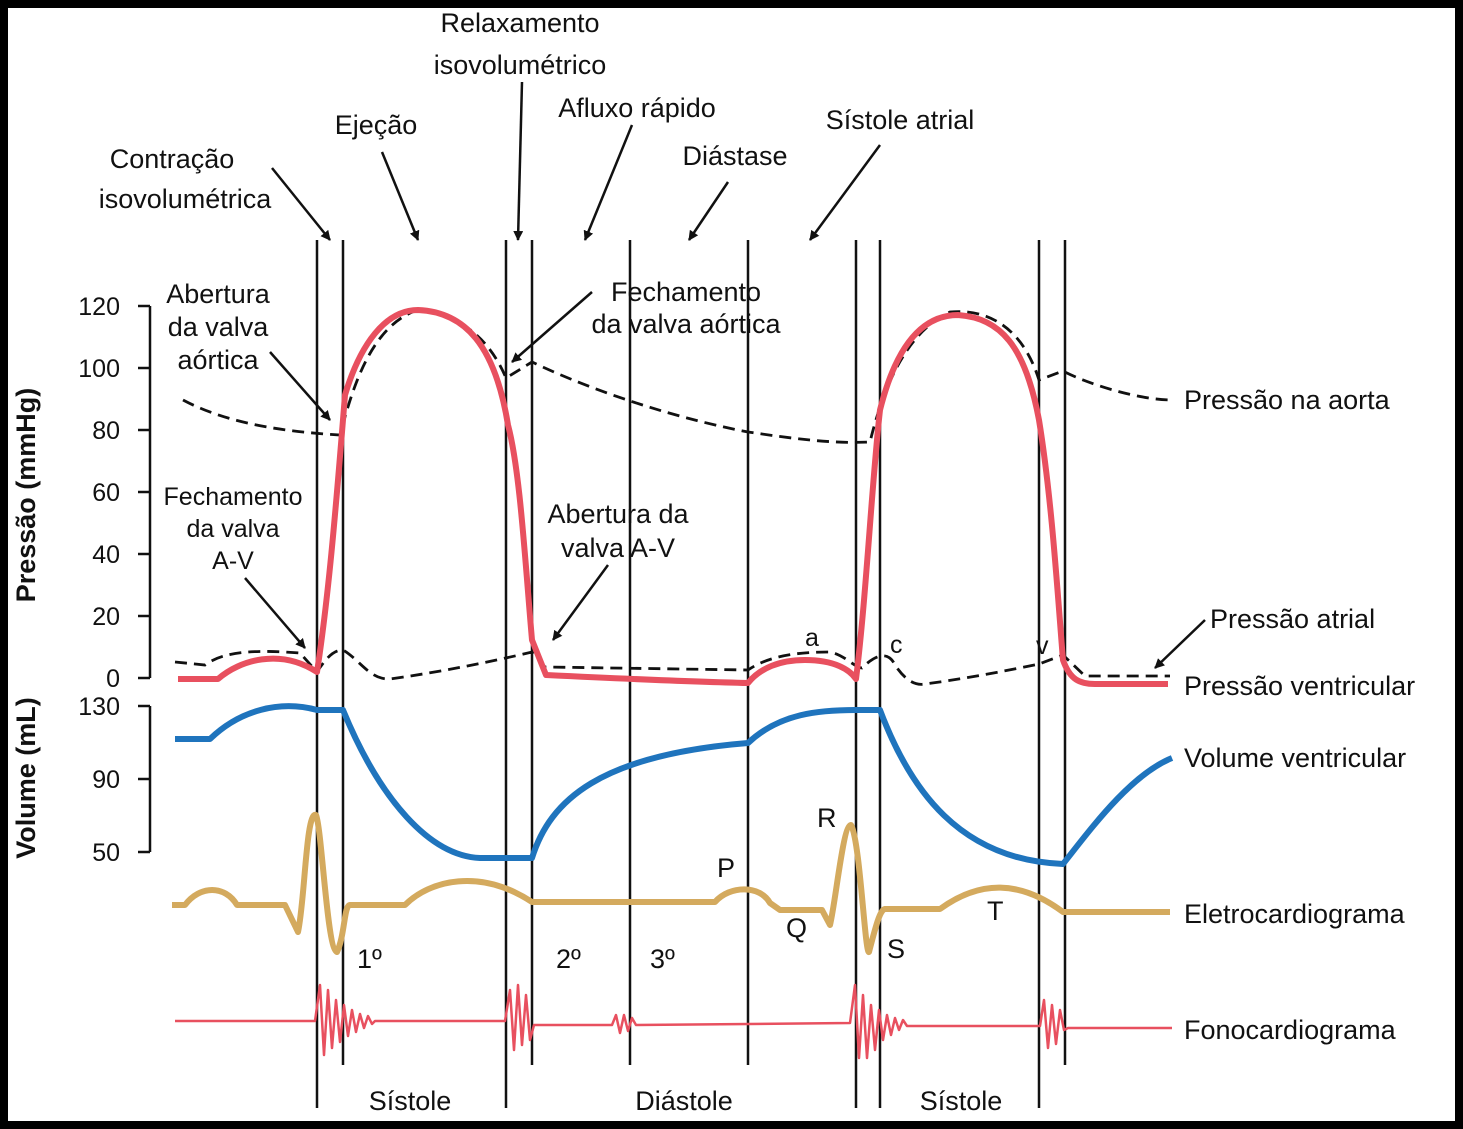 The width and height of the screenshot is (1463, 1129). What do you see at coordinates (677, 376) in the screenshot?
I see `aortic-pressure-curve` at bounding box center [677, 376].